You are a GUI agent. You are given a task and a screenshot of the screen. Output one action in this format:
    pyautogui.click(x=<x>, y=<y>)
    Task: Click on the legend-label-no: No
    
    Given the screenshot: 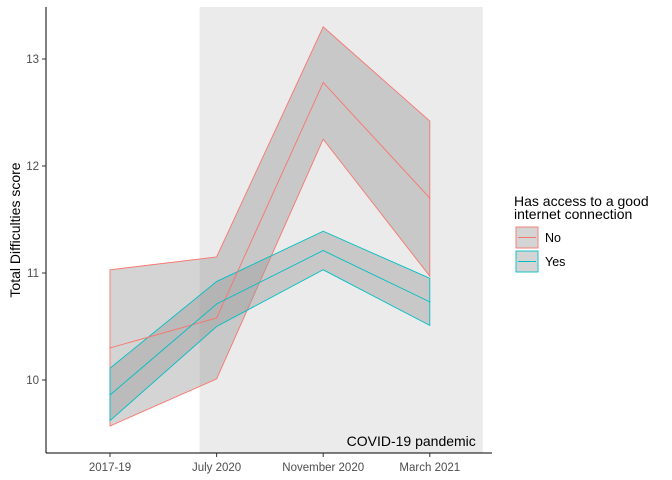 What is the action you would take?
    pyautogui.click(x=553, y=238)
    